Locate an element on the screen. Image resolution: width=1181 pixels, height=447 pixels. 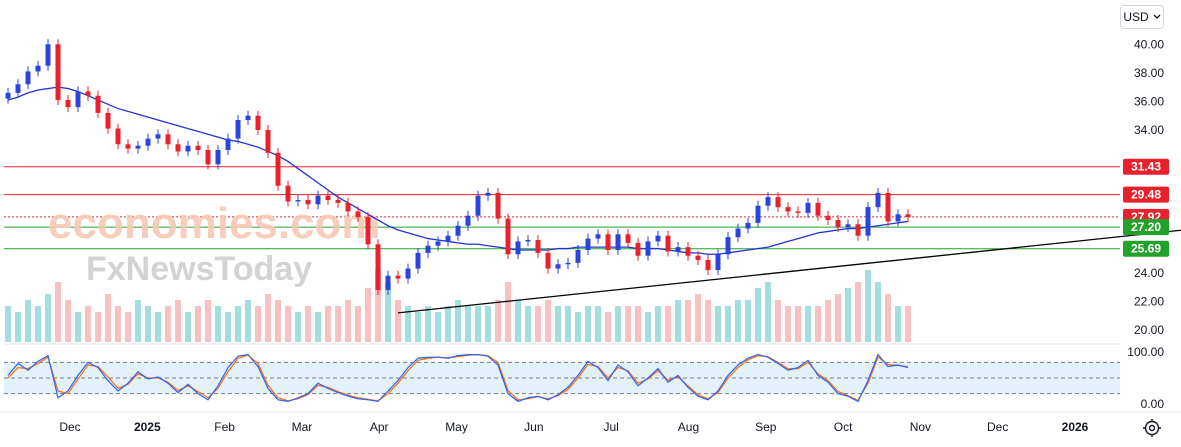
stochastic-oscillator: 100.00 0.00 is located at coordinates (584, 377).